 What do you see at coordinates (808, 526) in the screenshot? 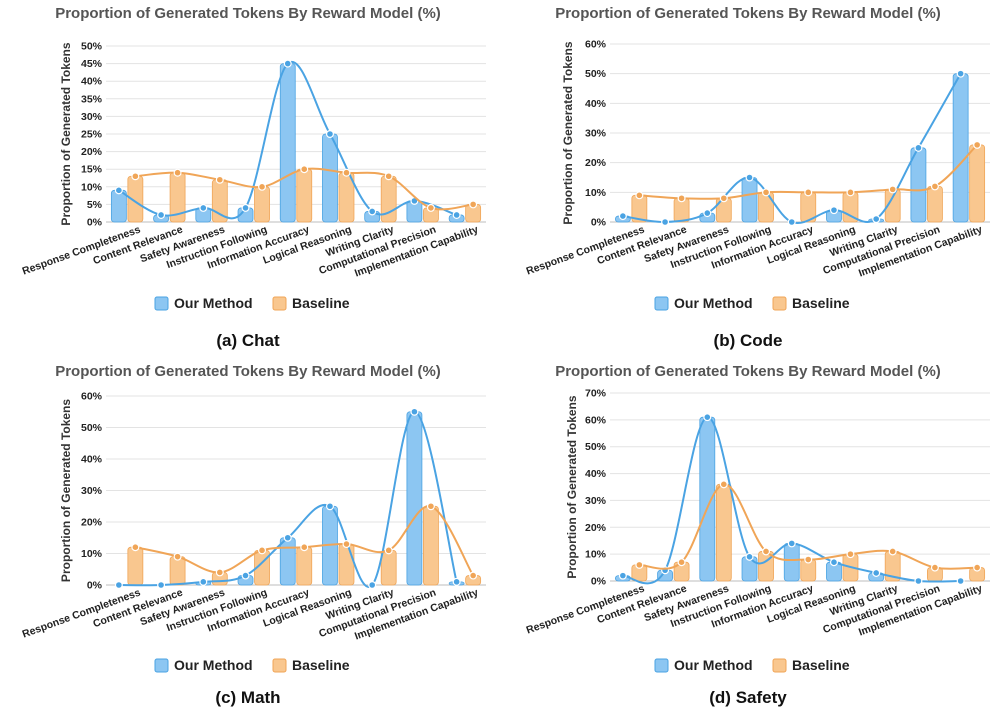
I see `series-line-baseline` at bounding box center [808, 526].